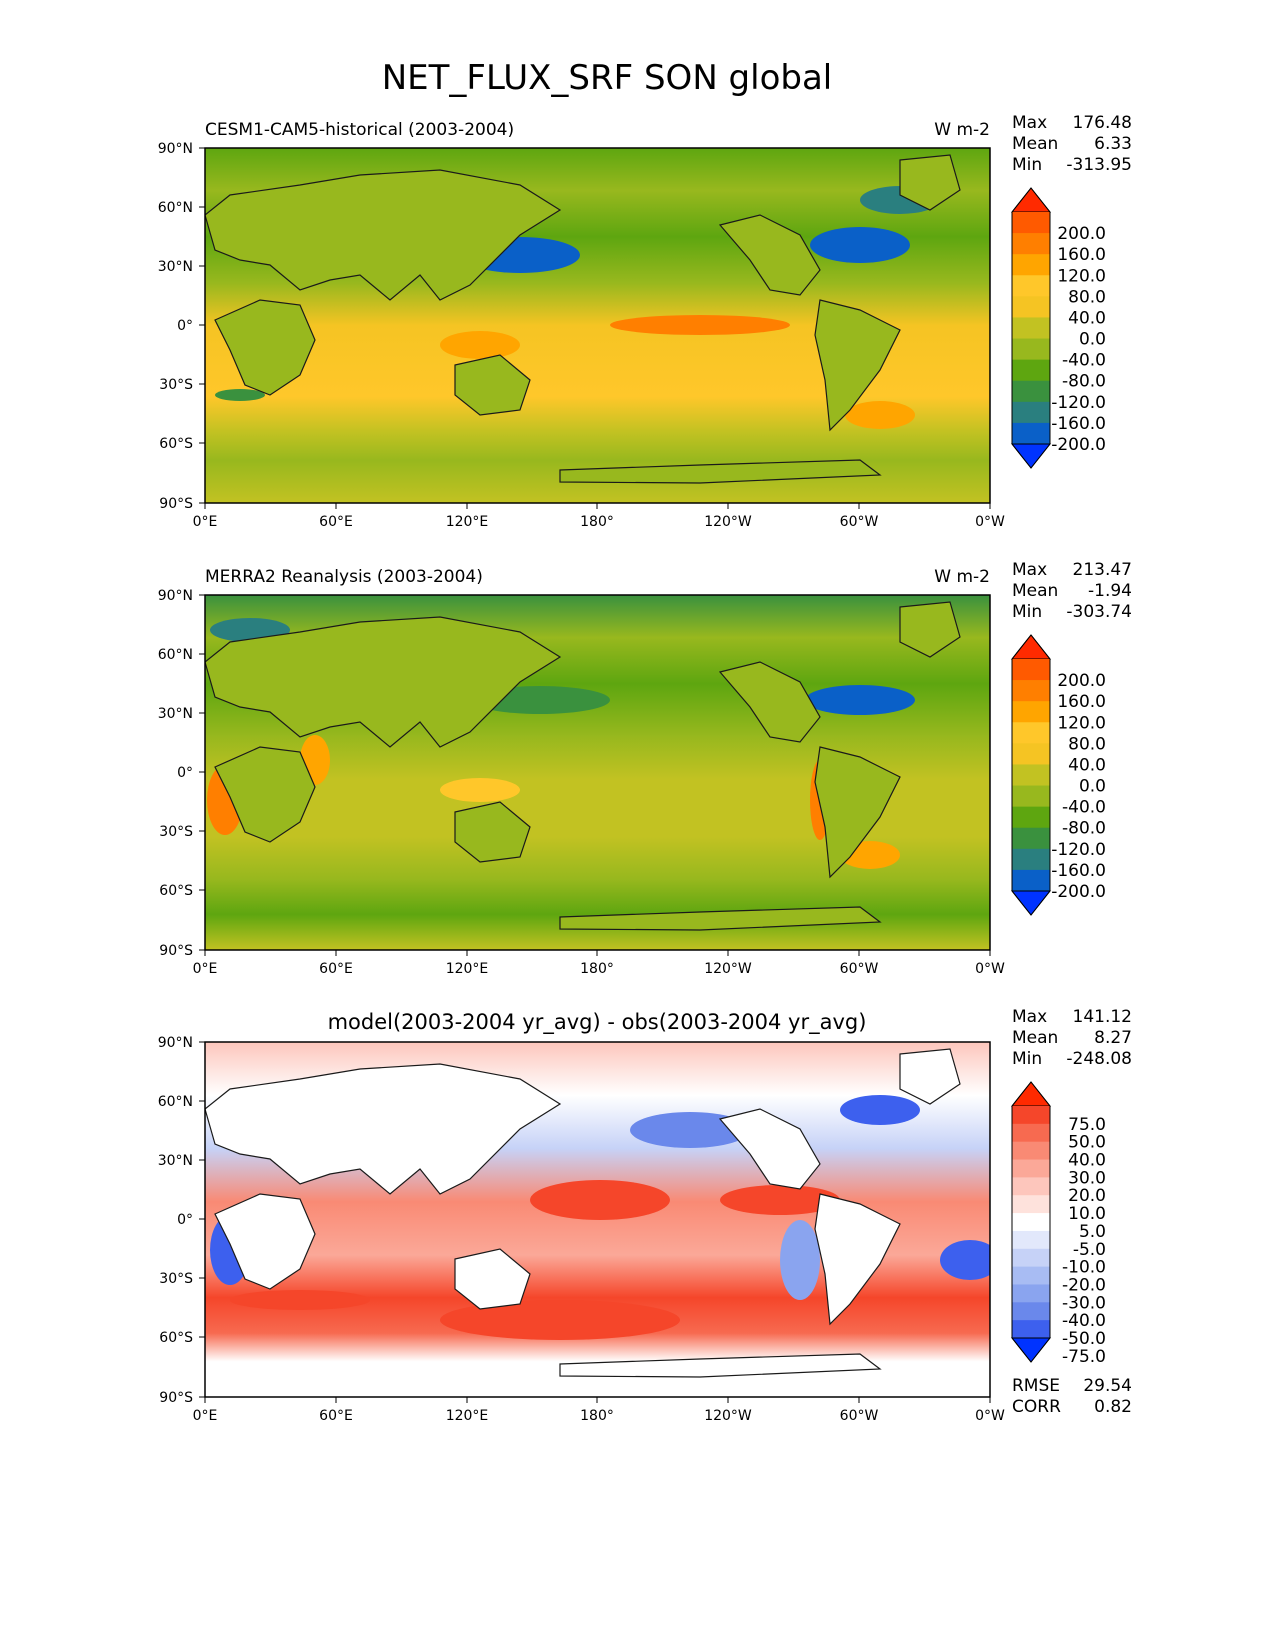 Image resolution: width=1275 pixels, height=1650 pixels. I want to click on panel-1-y-axis: 90°N 60°N 30°N 0° 30°S 60°S 90°S, so click(181, 326).